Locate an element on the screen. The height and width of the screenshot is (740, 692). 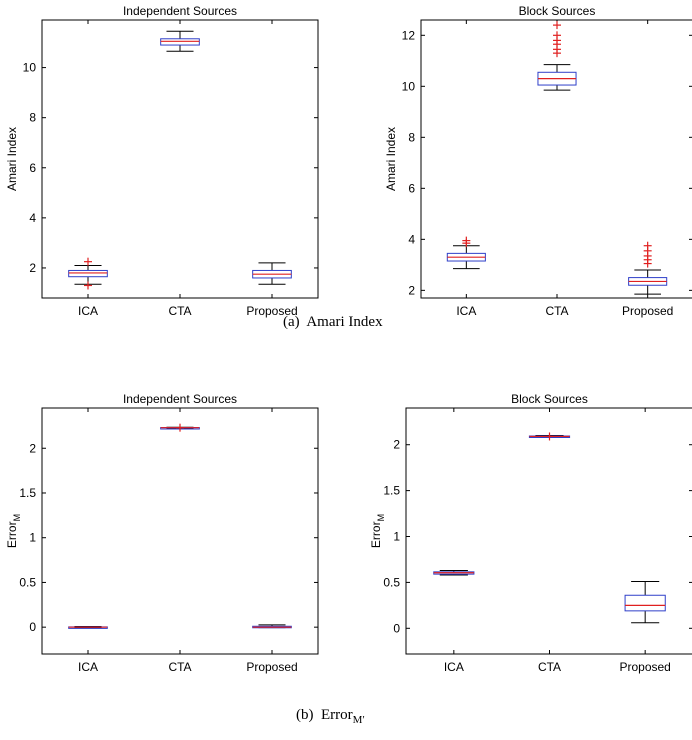
y-tick-label: 12 is located at coordinates (409, 35).